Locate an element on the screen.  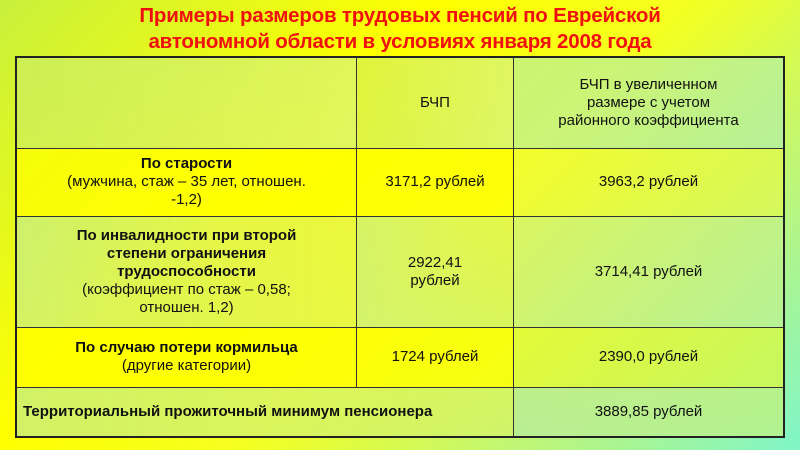
header-empty is located at coordinates (186, 102).